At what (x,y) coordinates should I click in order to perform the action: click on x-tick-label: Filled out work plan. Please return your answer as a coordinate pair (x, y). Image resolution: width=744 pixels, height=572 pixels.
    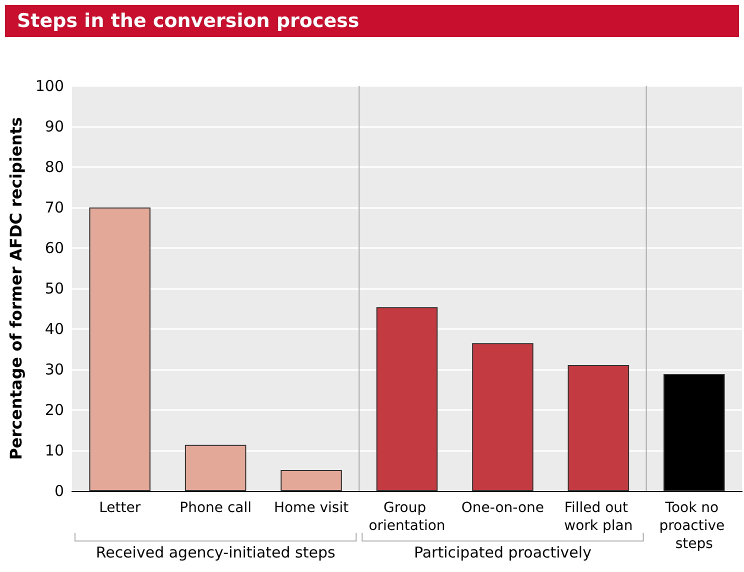
    Looking at the image, I should click on (598, 517).